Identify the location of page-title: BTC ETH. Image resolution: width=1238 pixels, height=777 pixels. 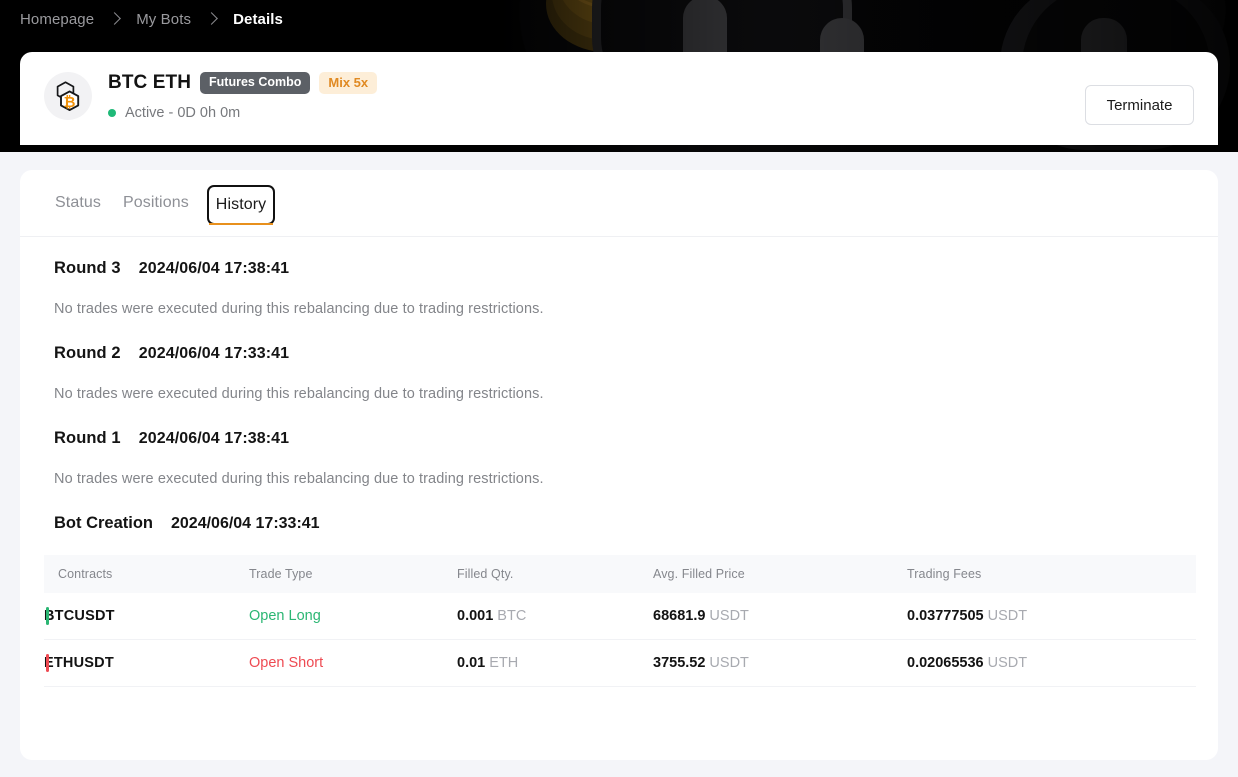
(150, 82).